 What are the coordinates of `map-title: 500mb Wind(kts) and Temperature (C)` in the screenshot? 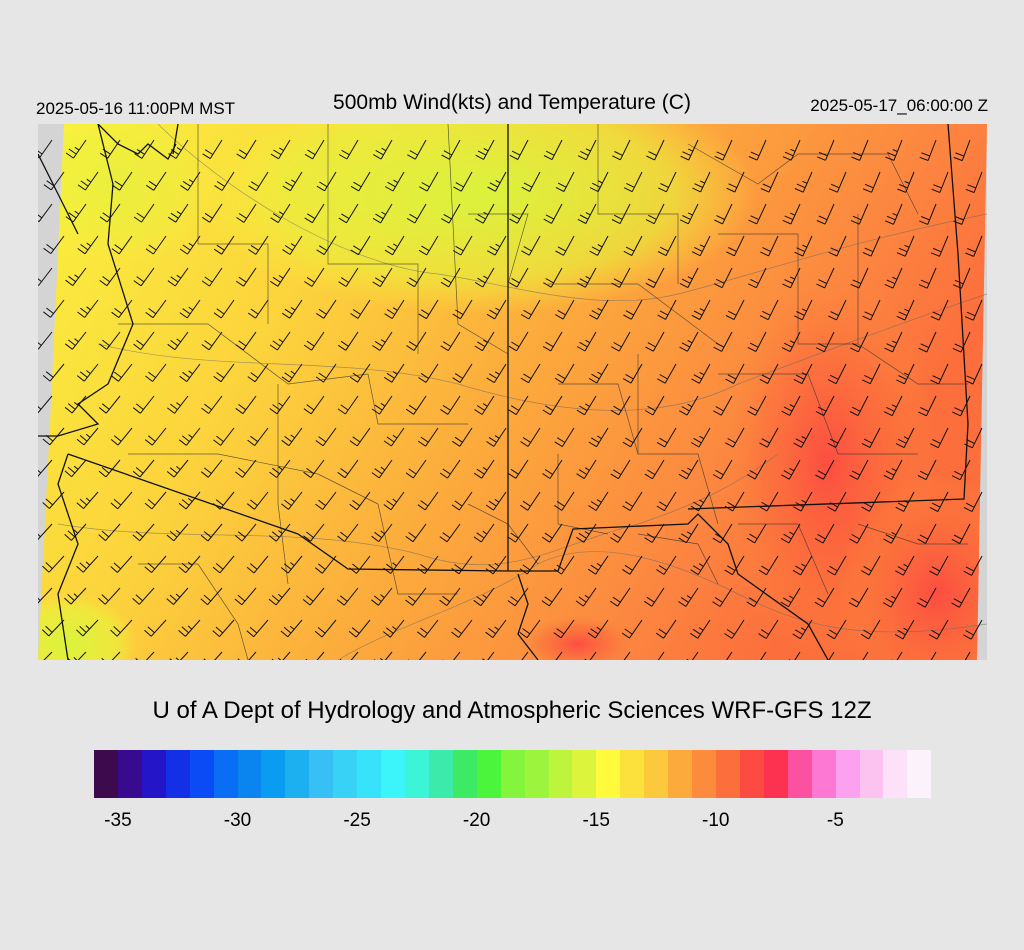 It's located at (512, 102).